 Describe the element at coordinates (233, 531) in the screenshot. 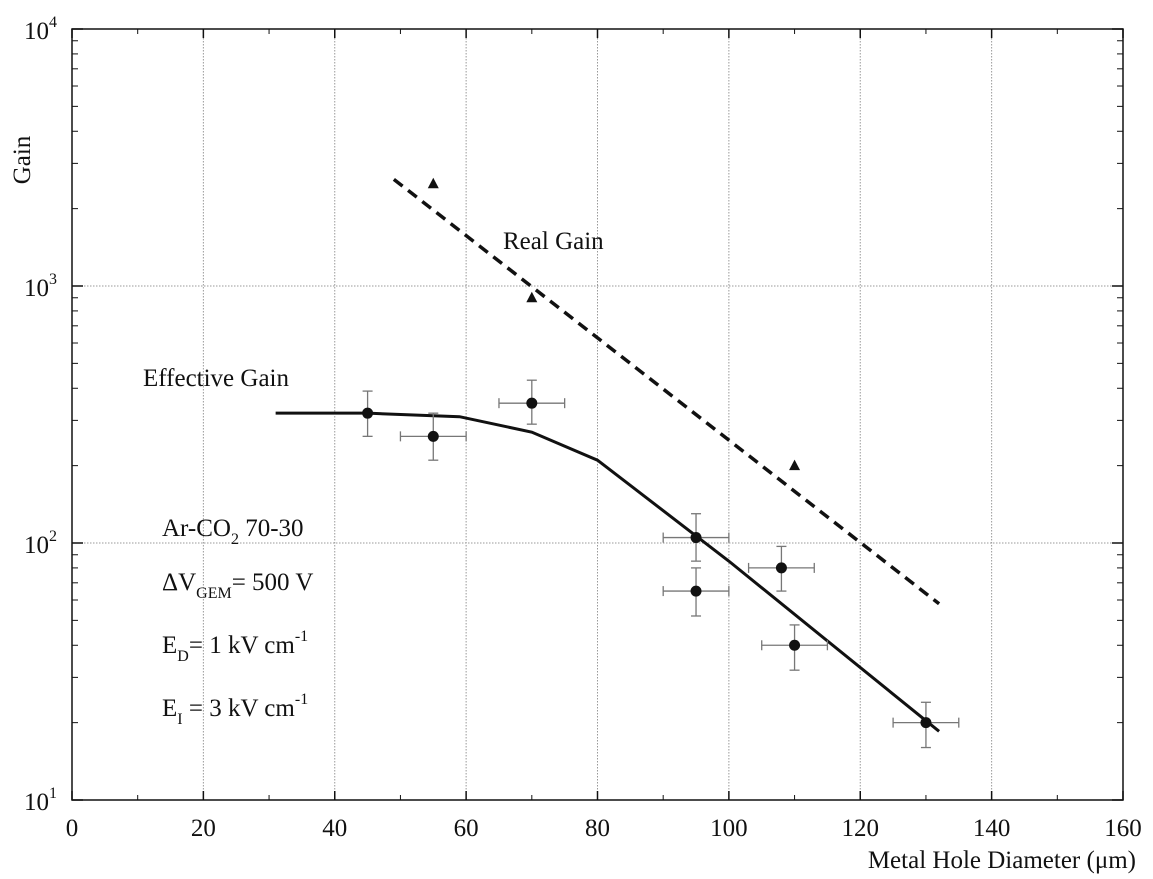

I see `condition-line: Ar-CO2 70-30` at that location.